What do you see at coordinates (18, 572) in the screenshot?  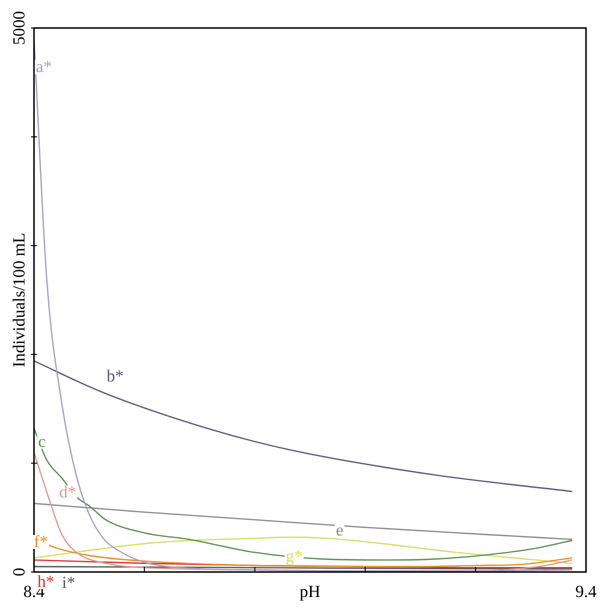 I see `y-tick-label: 0` at bounding box center [18, 572].